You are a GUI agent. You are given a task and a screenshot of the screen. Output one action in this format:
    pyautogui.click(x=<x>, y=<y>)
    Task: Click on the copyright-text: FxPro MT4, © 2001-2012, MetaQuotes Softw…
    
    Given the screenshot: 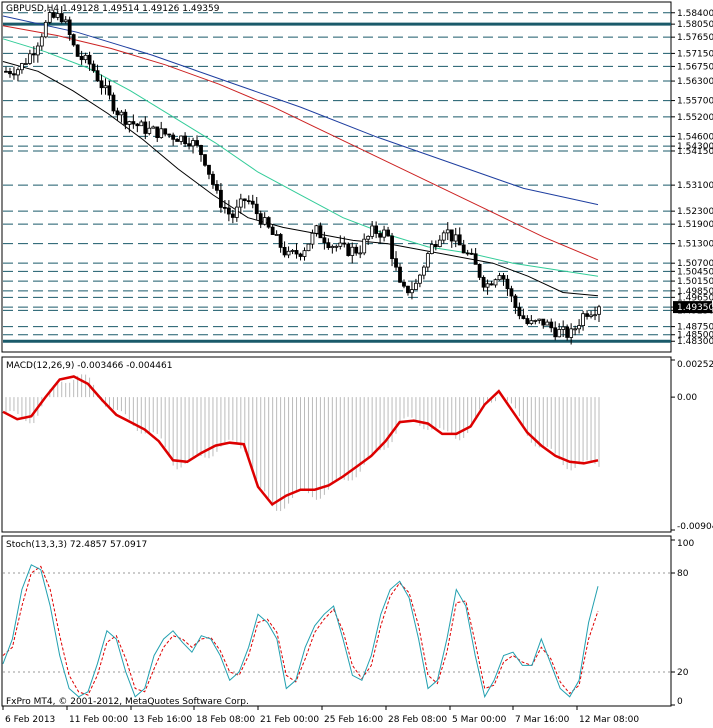 What is the action you would take?
    pyautogui.click(x=127, y=702)
    